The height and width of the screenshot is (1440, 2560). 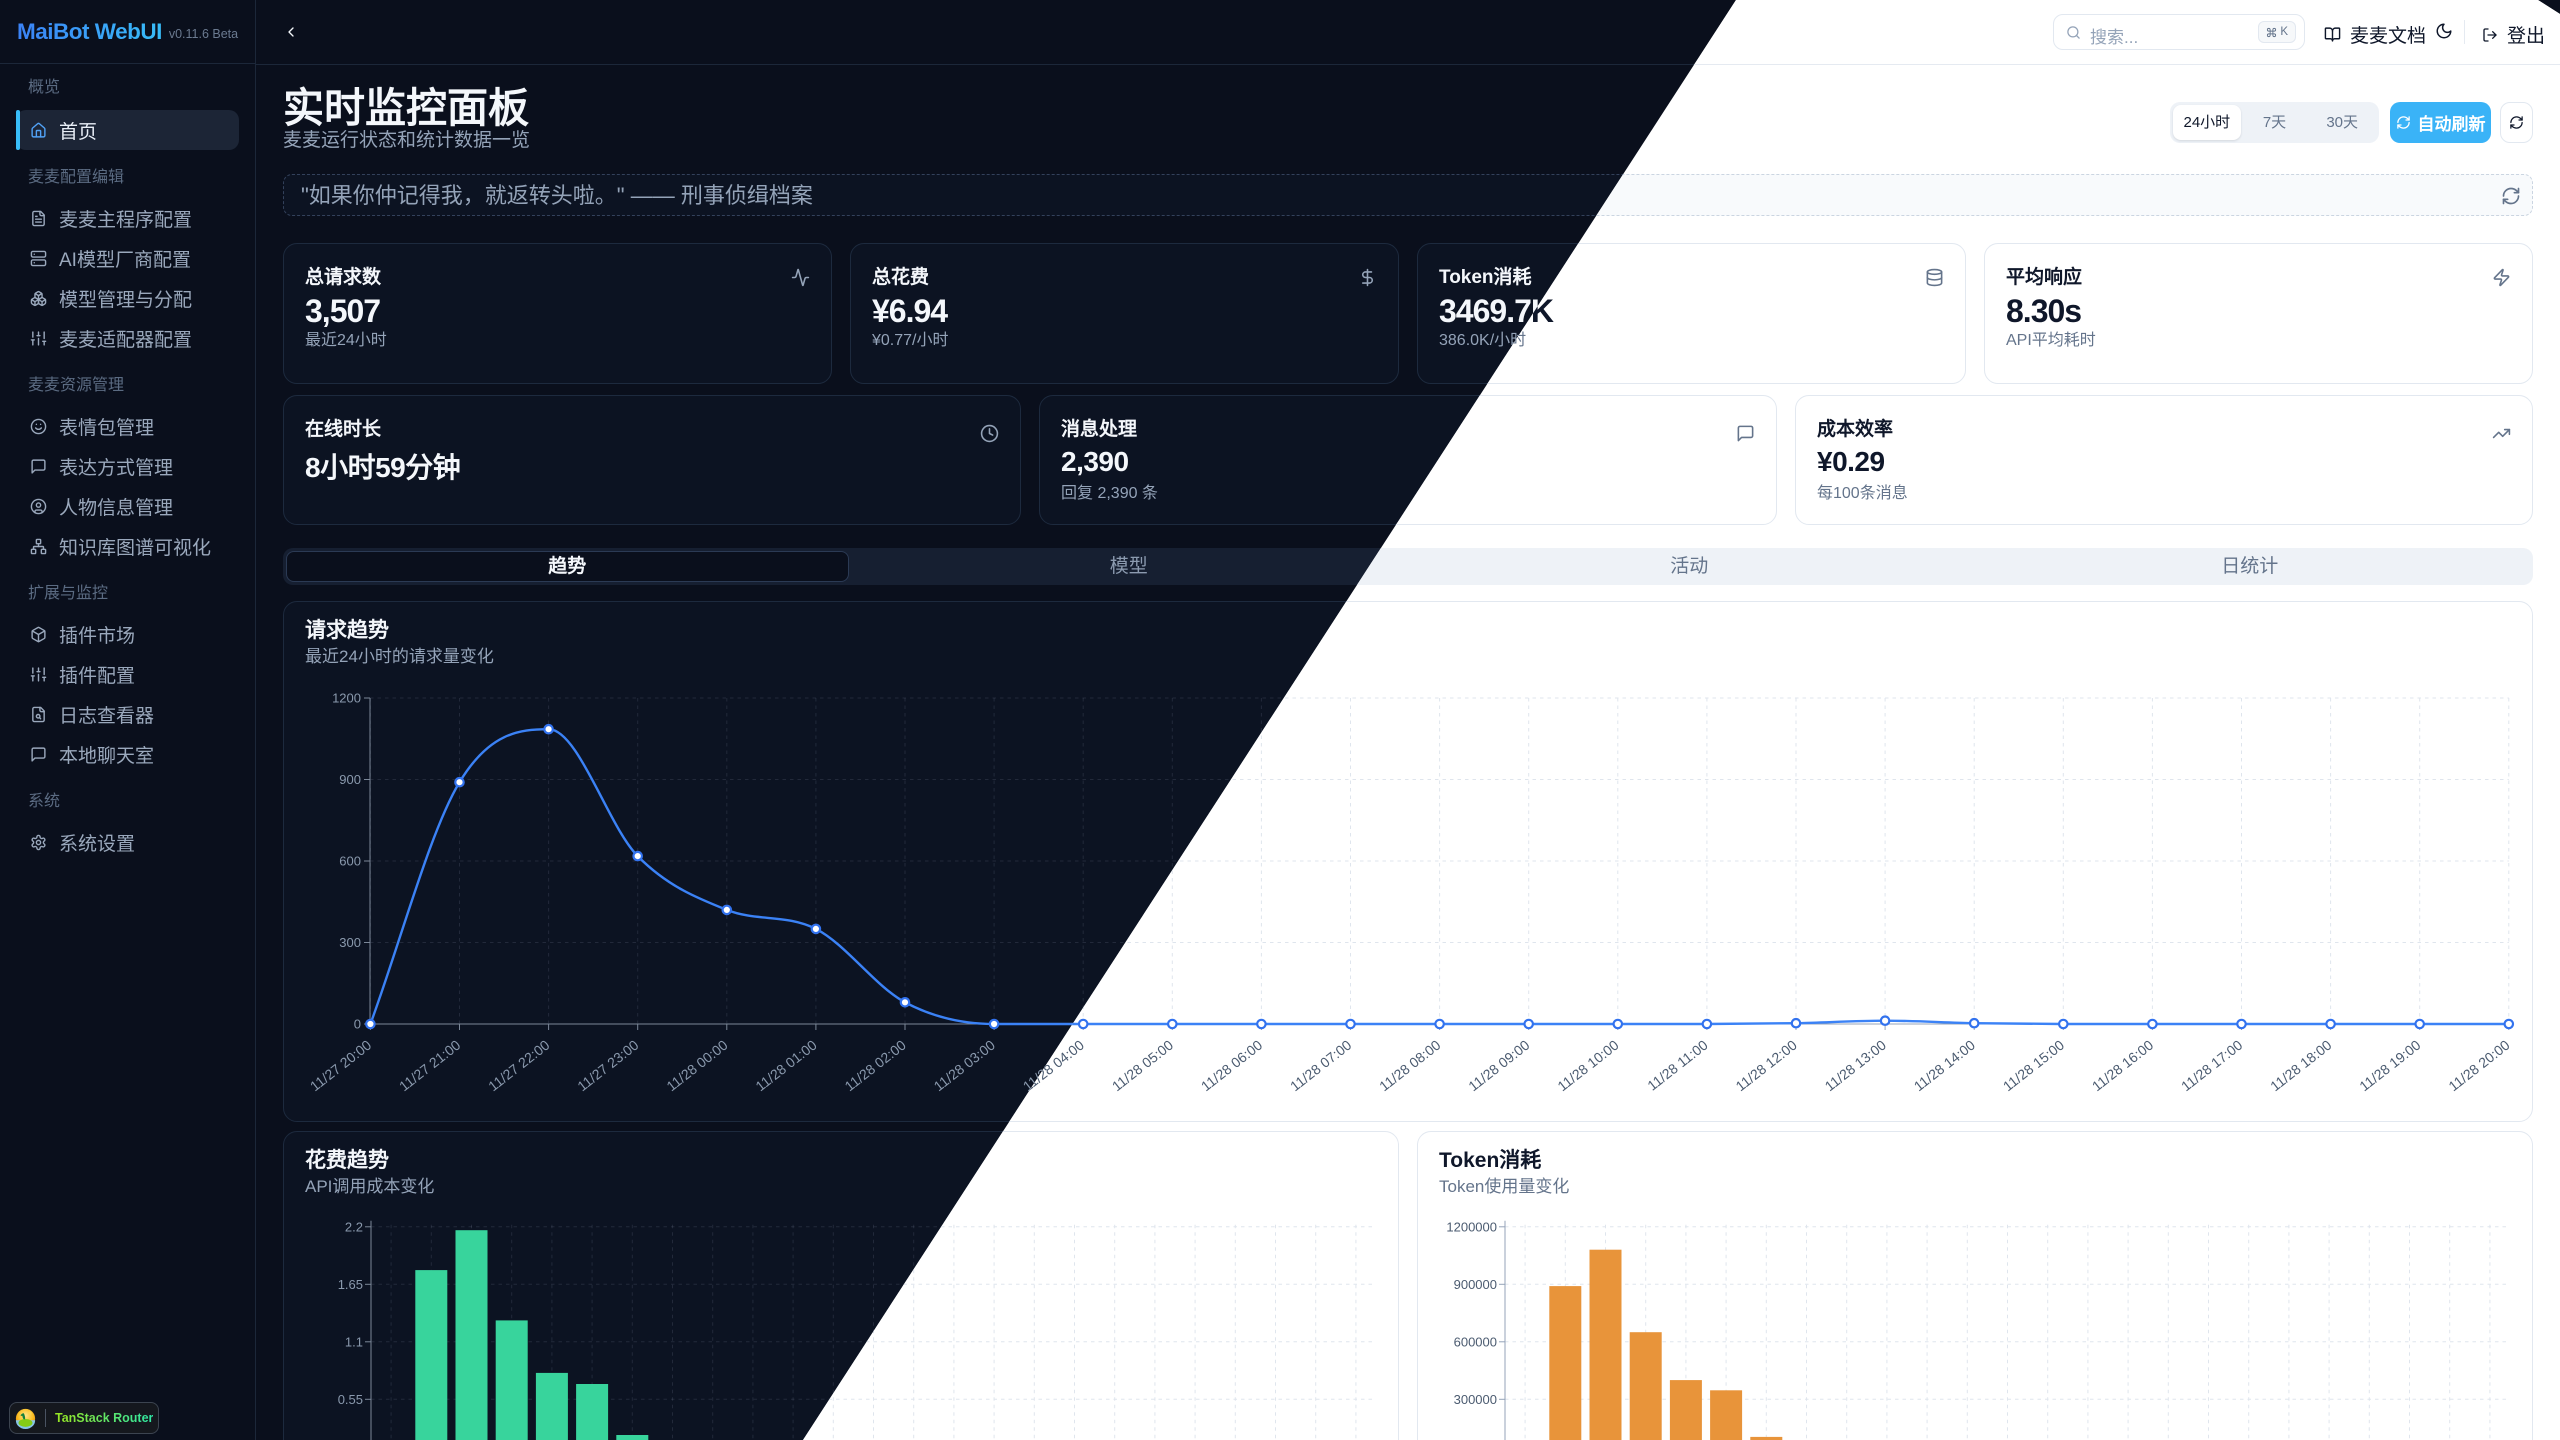 What do you see at coordinates (1231, 1066) in the screenshot?
I see `svg-text: 11/28 06:00` at bounding box center [1231, 1066].